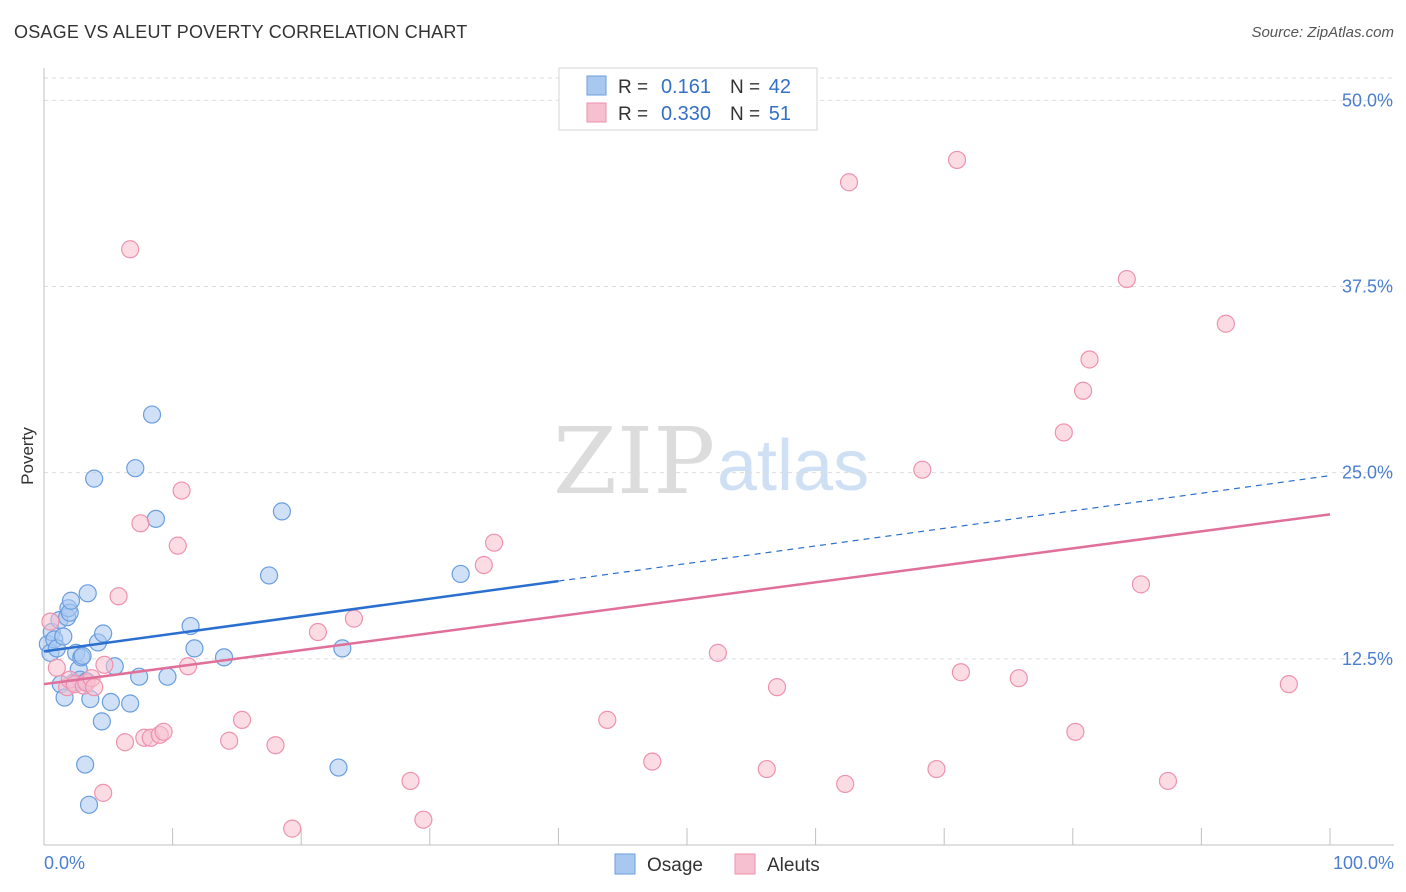 This screenshot has height=892, width=1406. Describe the element at coordinates (633, 114) in the screenshot. I see `aleuts-r-label: R =` at that location.